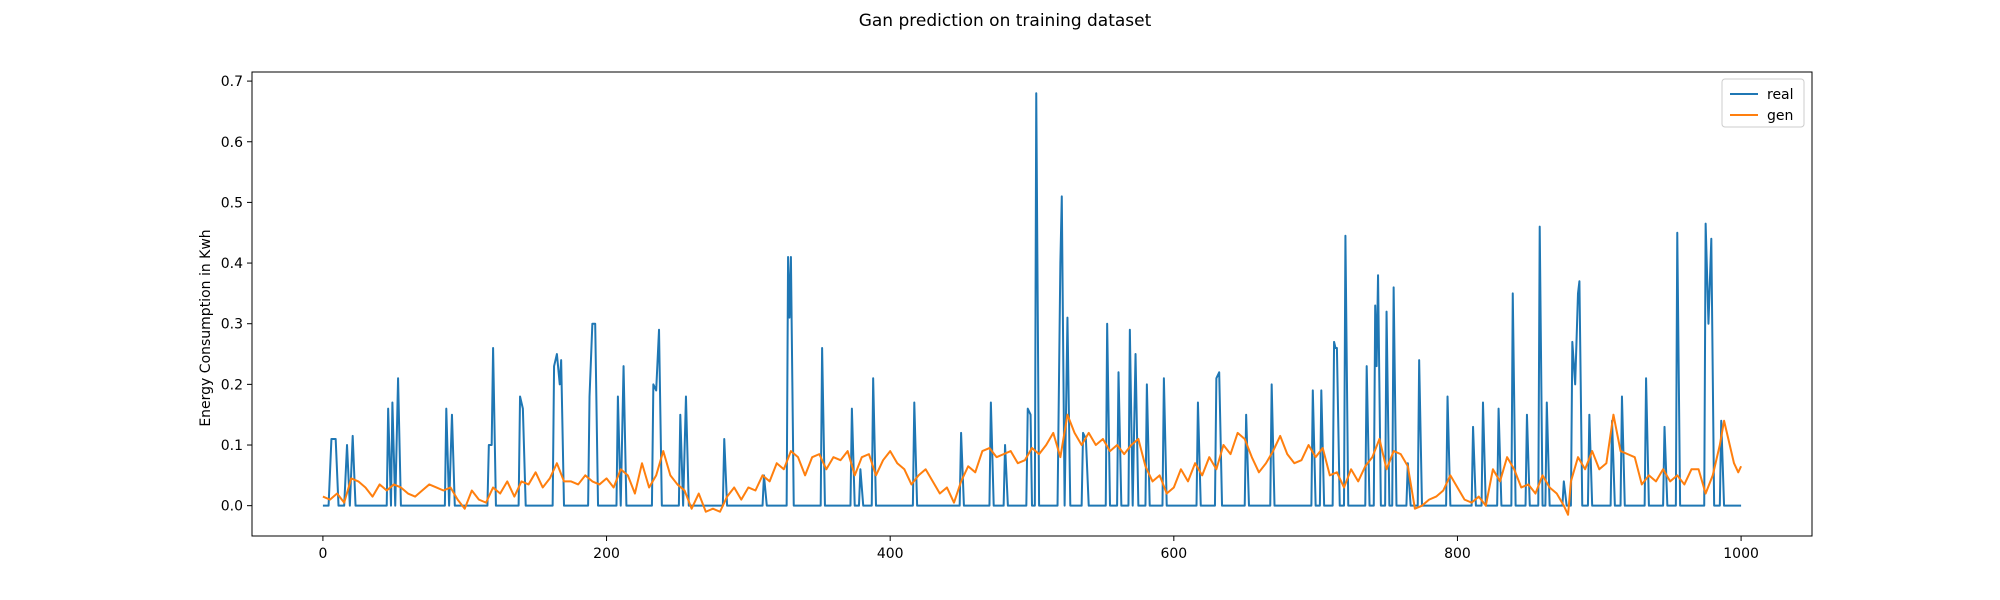 Image resolution: width=2000 pixels, height=600 pixels. Describe the element at coordinates (1005, 21) in the screenshot. I see `chart-title: Gan prediction on training dataset` at that location.